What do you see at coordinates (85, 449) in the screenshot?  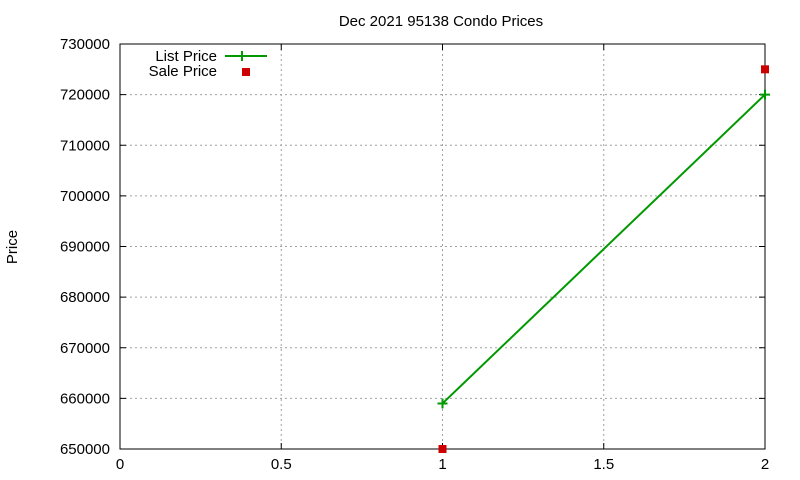 I see `y-tick-label: 650000` at bounding box center [85, 449].